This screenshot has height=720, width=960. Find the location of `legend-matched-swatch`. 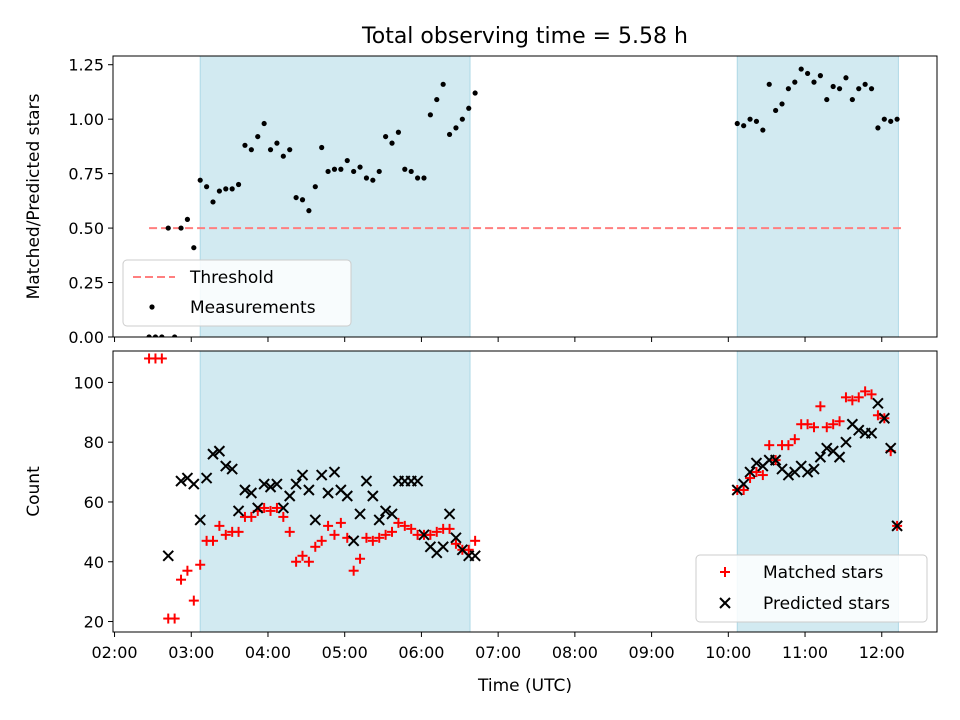

legend-matched-swatch is located at coordinates (725, 572).